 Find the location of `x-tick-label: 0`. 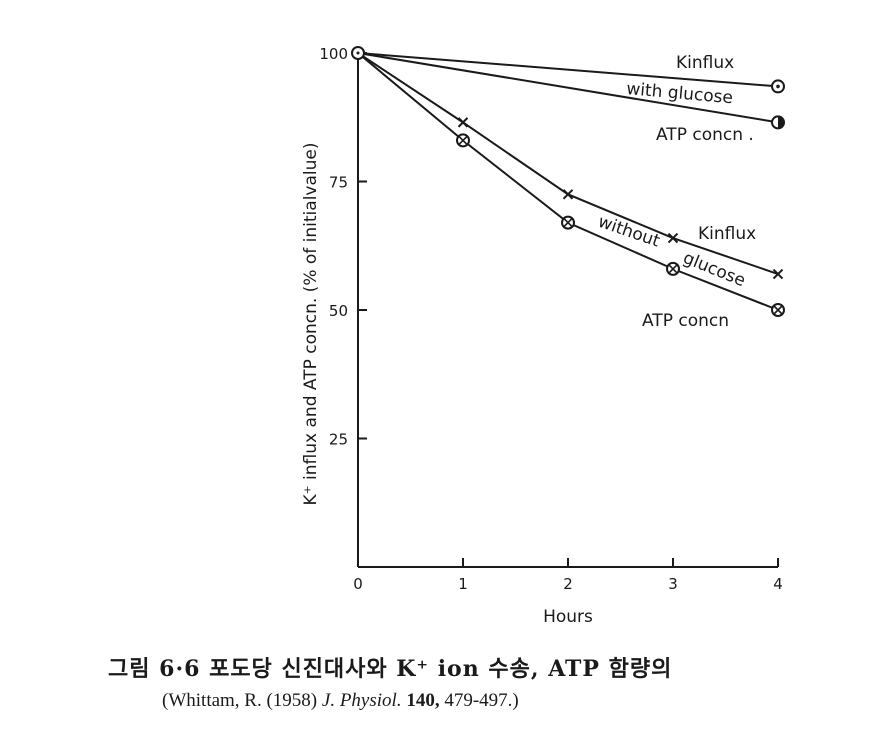

x-tick-label: 0 is located at coordinates (358, 584).